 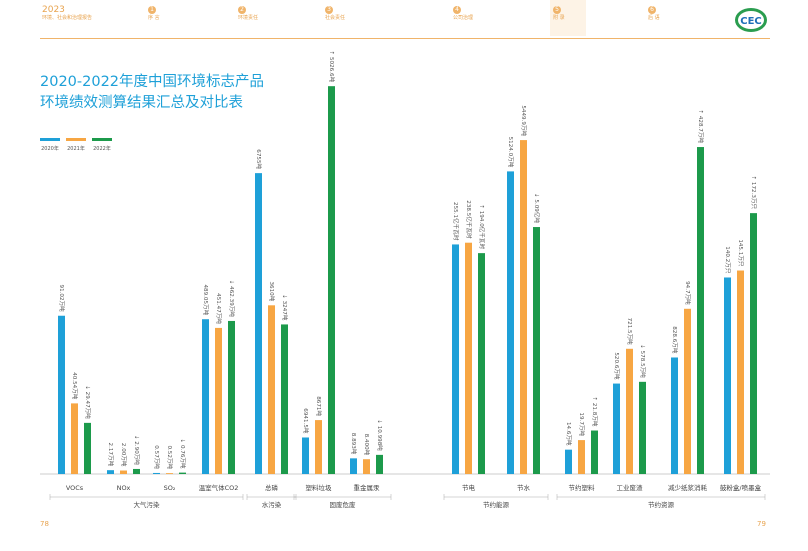 I want to click on bar-label-6-0: 8.893吨, so click(x=354, y=444).